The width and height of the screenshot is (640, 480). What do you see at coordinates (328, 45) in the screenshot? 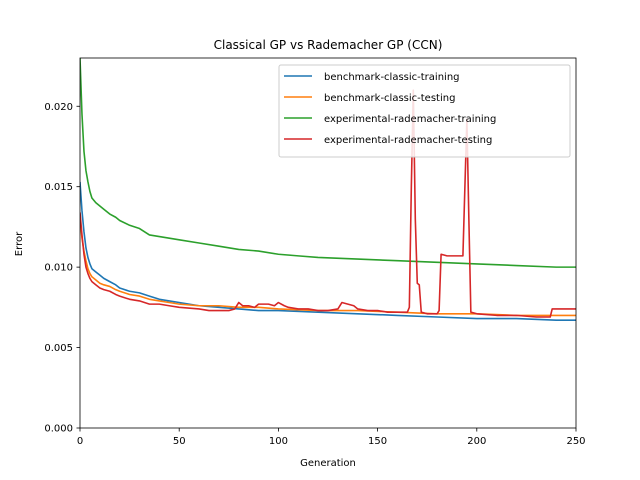
I see `chart-title: Classical GP vs Rademacher GP (CCN)` at bounding box center [328, 45].